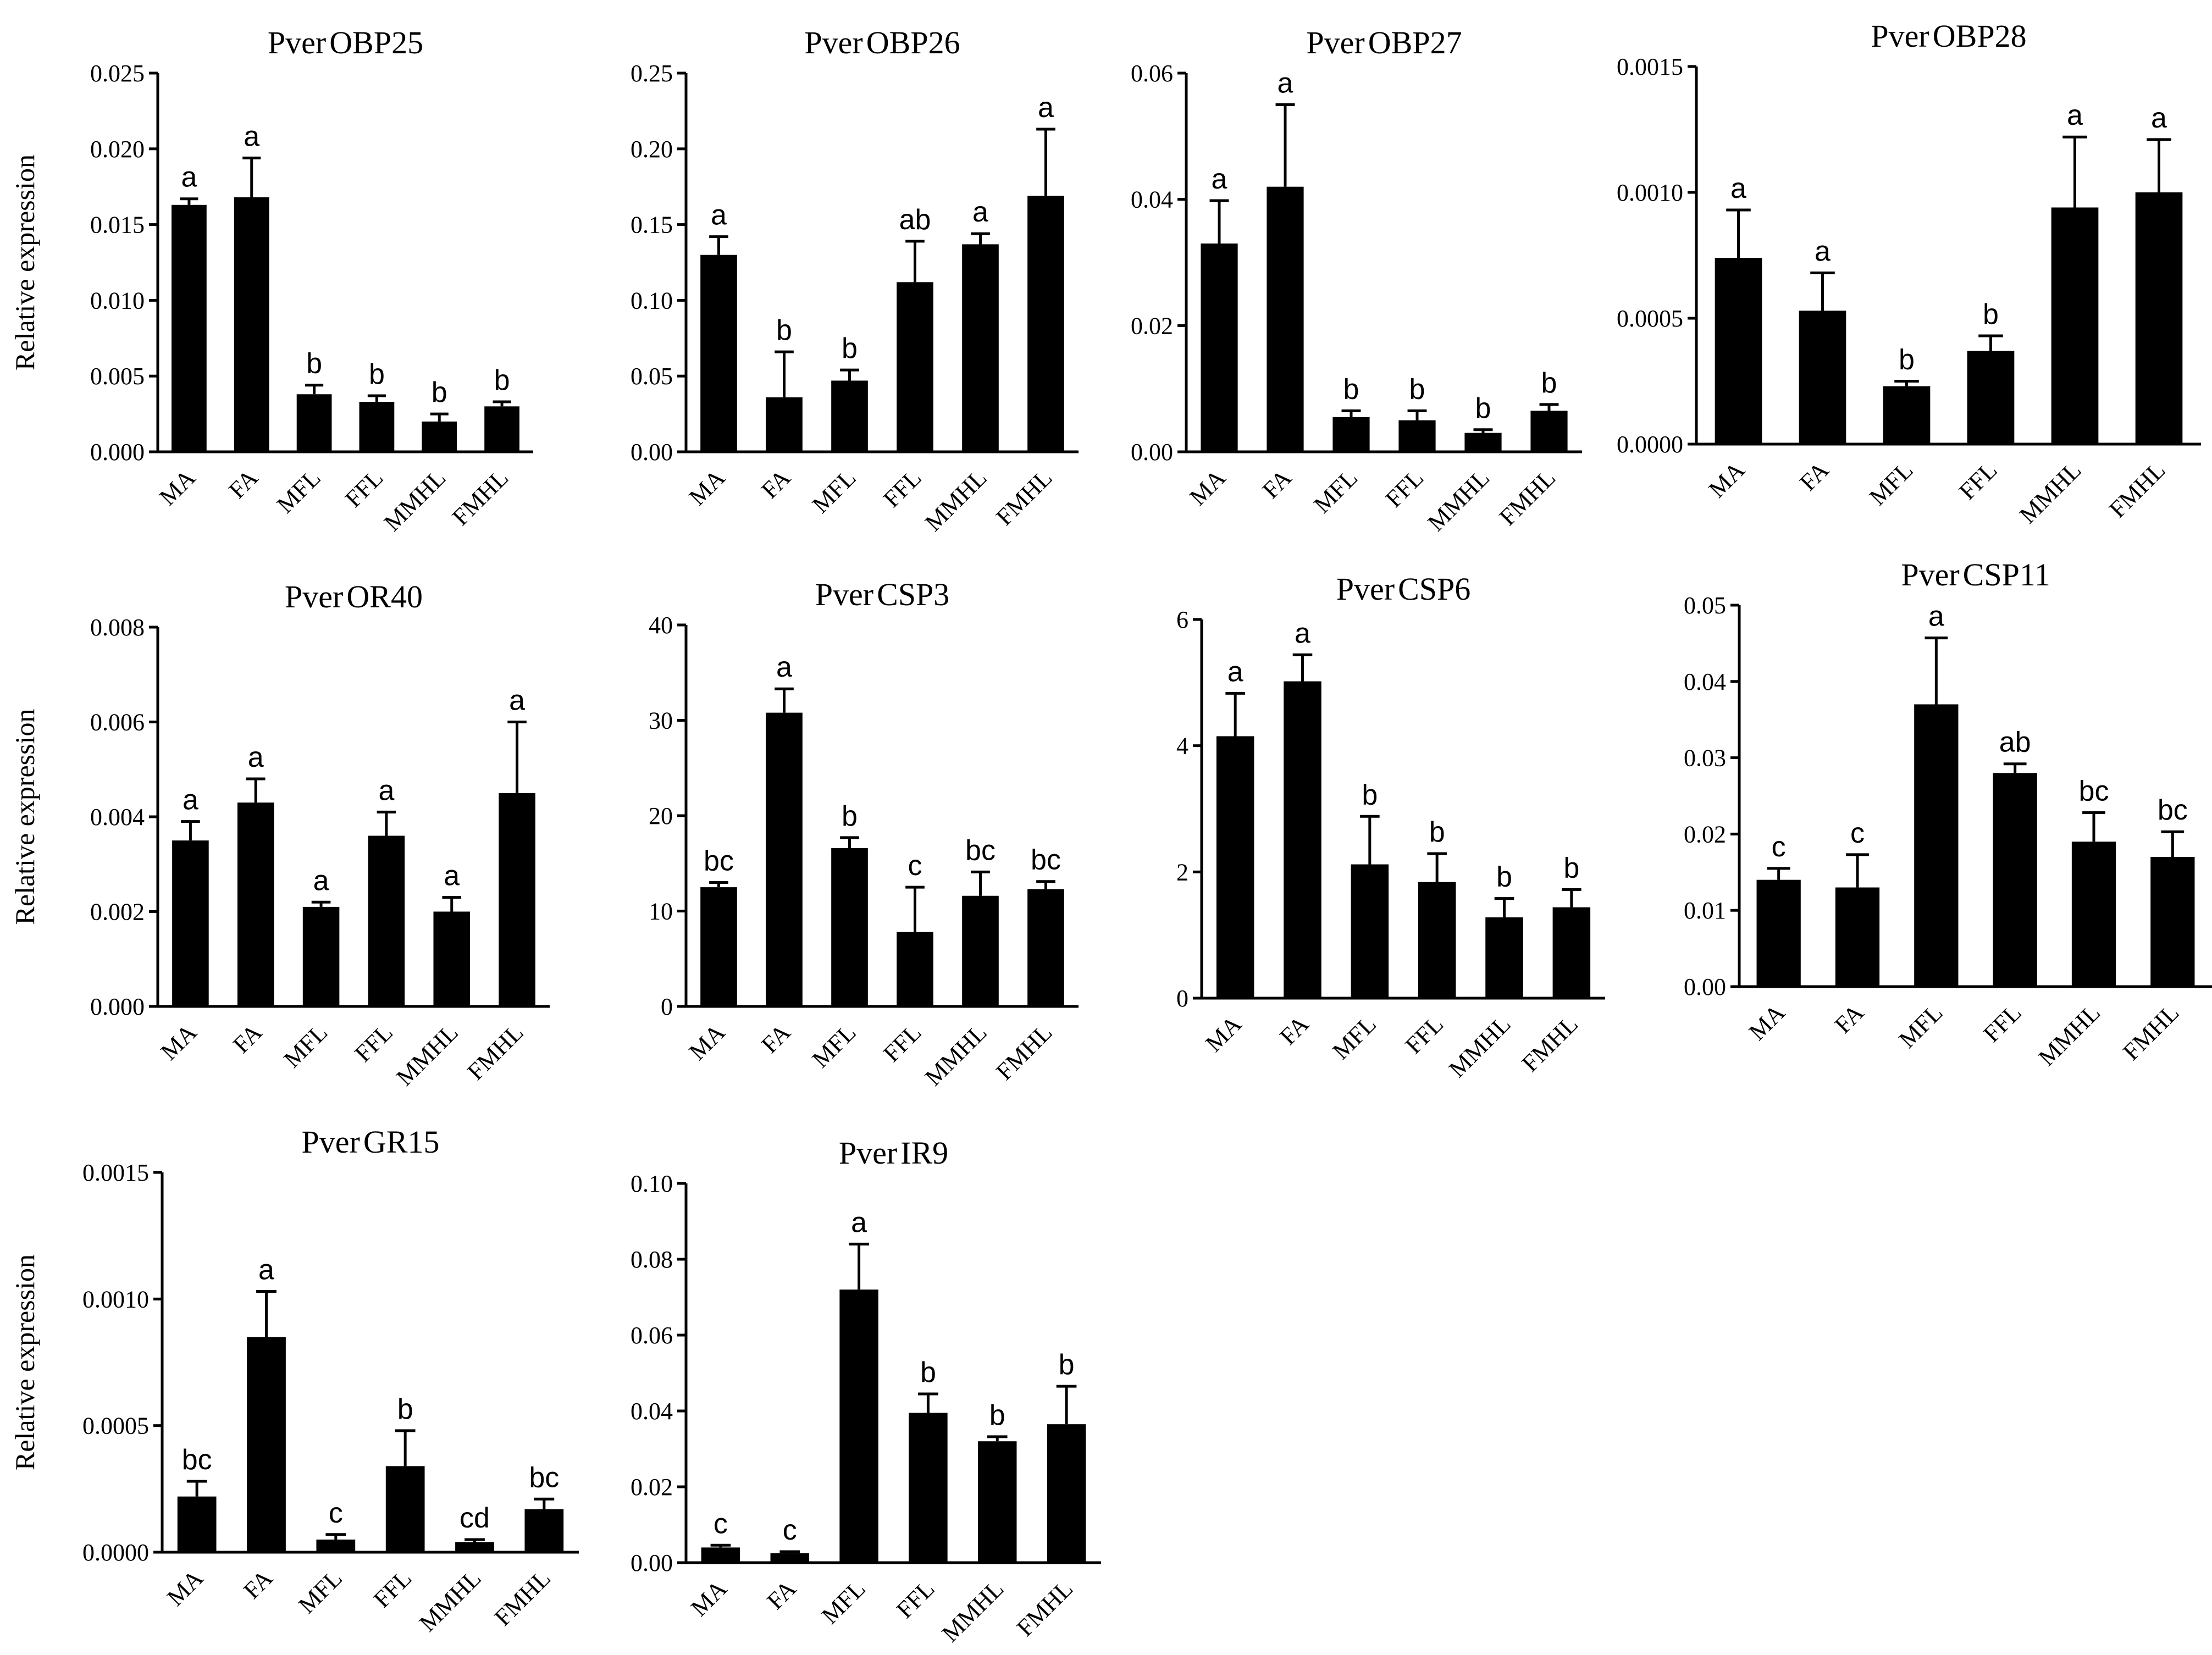 This screenshot has height=1655, width=2212. I want to click on y-tick-label: 6, so click(1182, 619).